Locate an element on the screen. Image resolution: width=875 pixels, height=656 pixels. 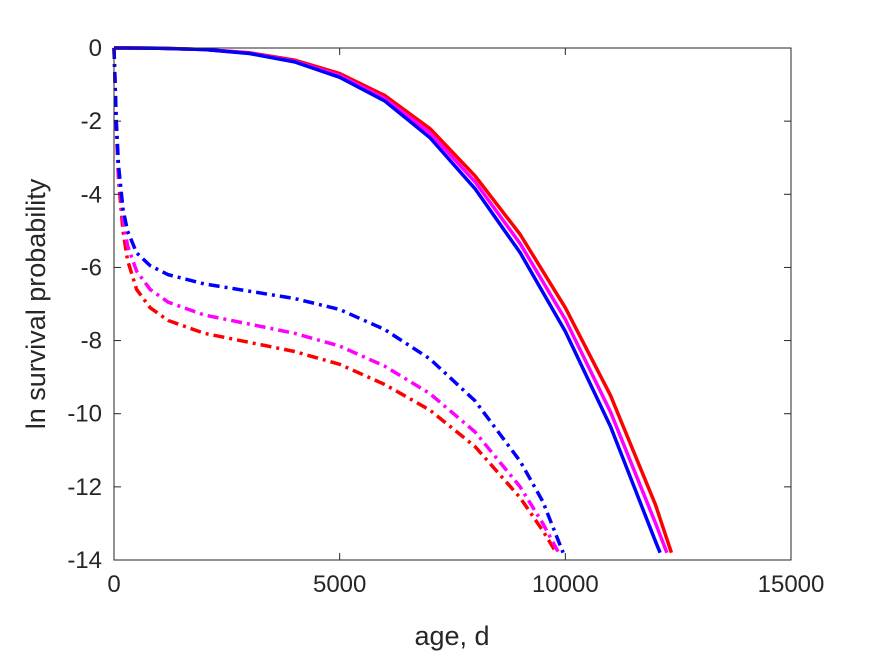
y-tick-label: -12 is located at coordinates (84, 487).